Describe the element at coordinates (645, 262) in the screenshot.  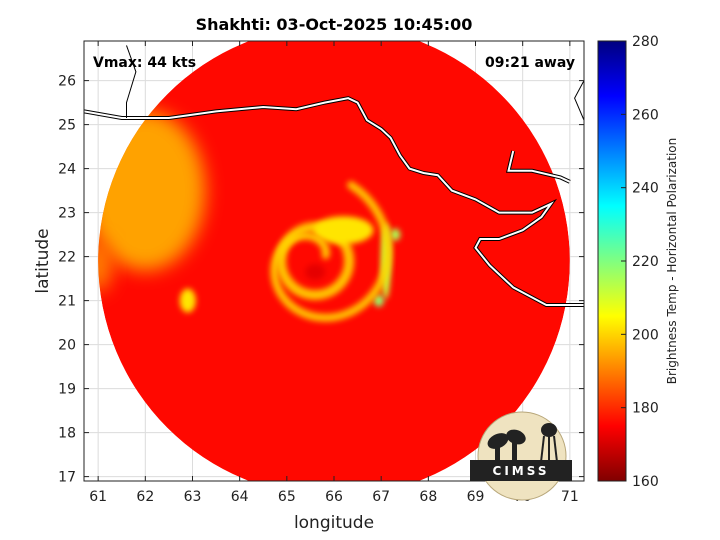
I see `colorbar-tick-label: 220` at that location.